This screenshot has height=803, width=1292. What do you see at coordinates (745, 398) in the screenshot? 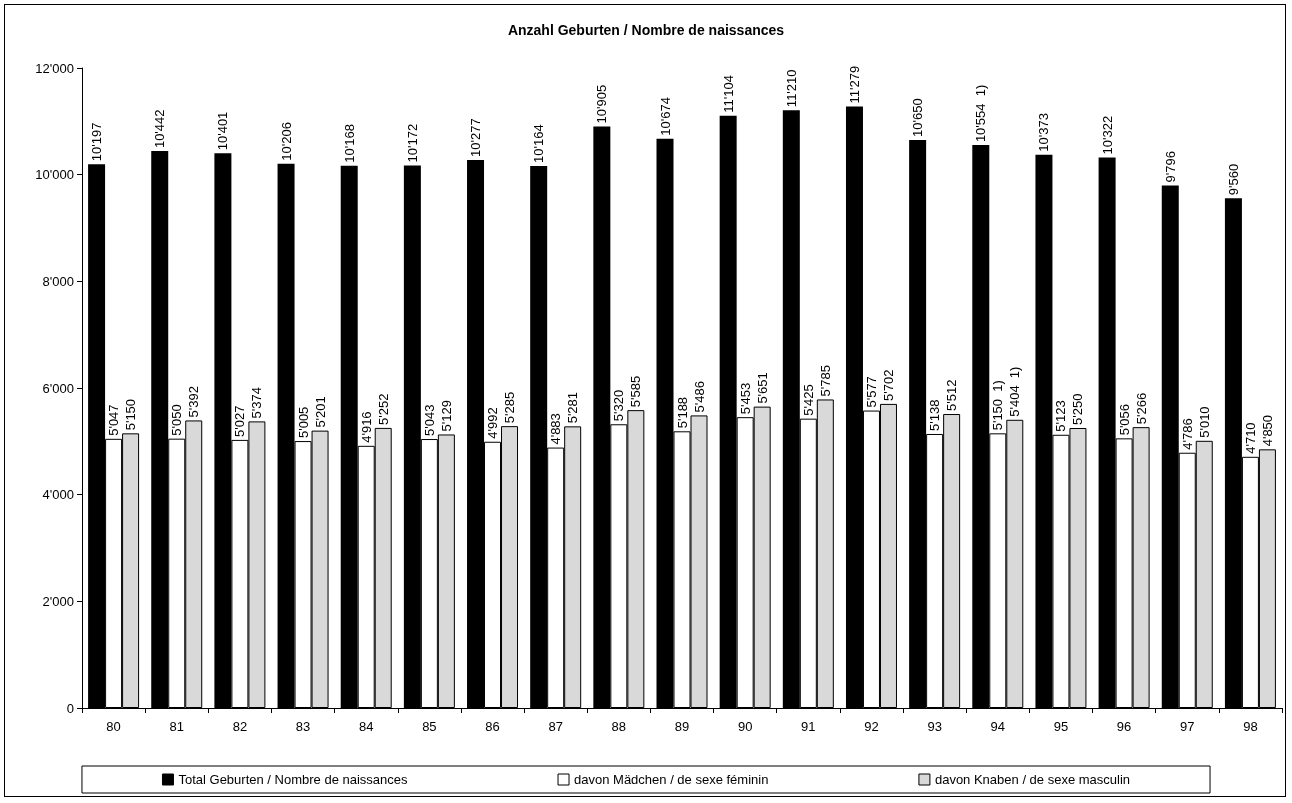
I see `data-label: 5'453` at bounding box center [745, 398].